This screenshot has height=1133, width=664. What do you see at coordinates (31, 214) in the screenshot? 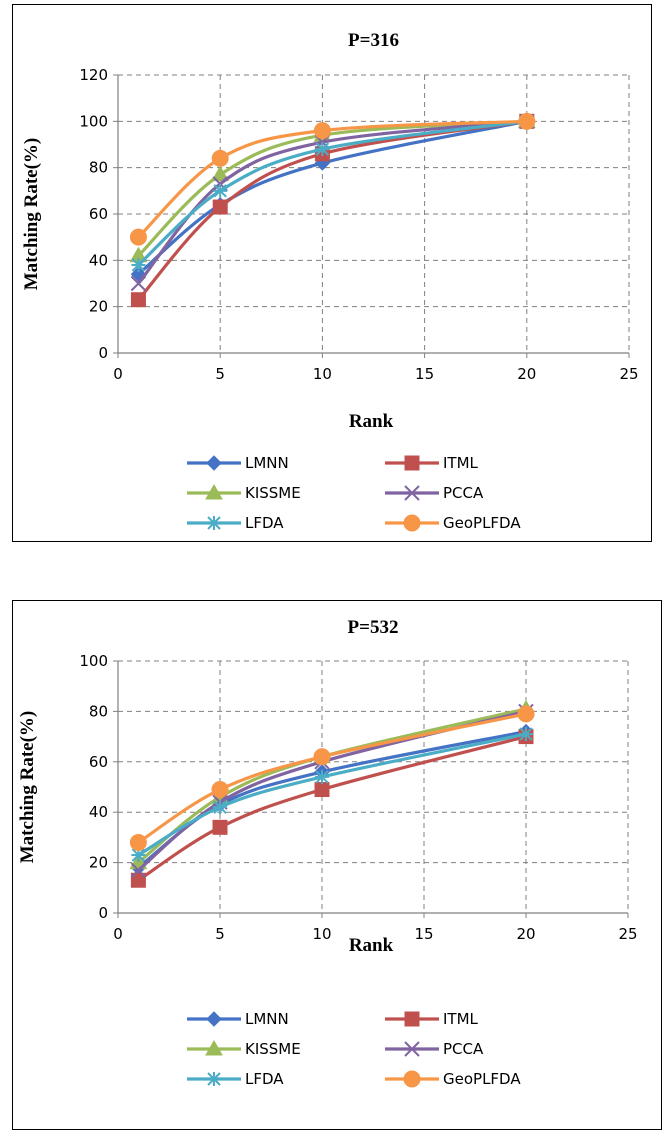
I see `y-axis-label: Matching Rate(%)` at bounding box center [31, 214].